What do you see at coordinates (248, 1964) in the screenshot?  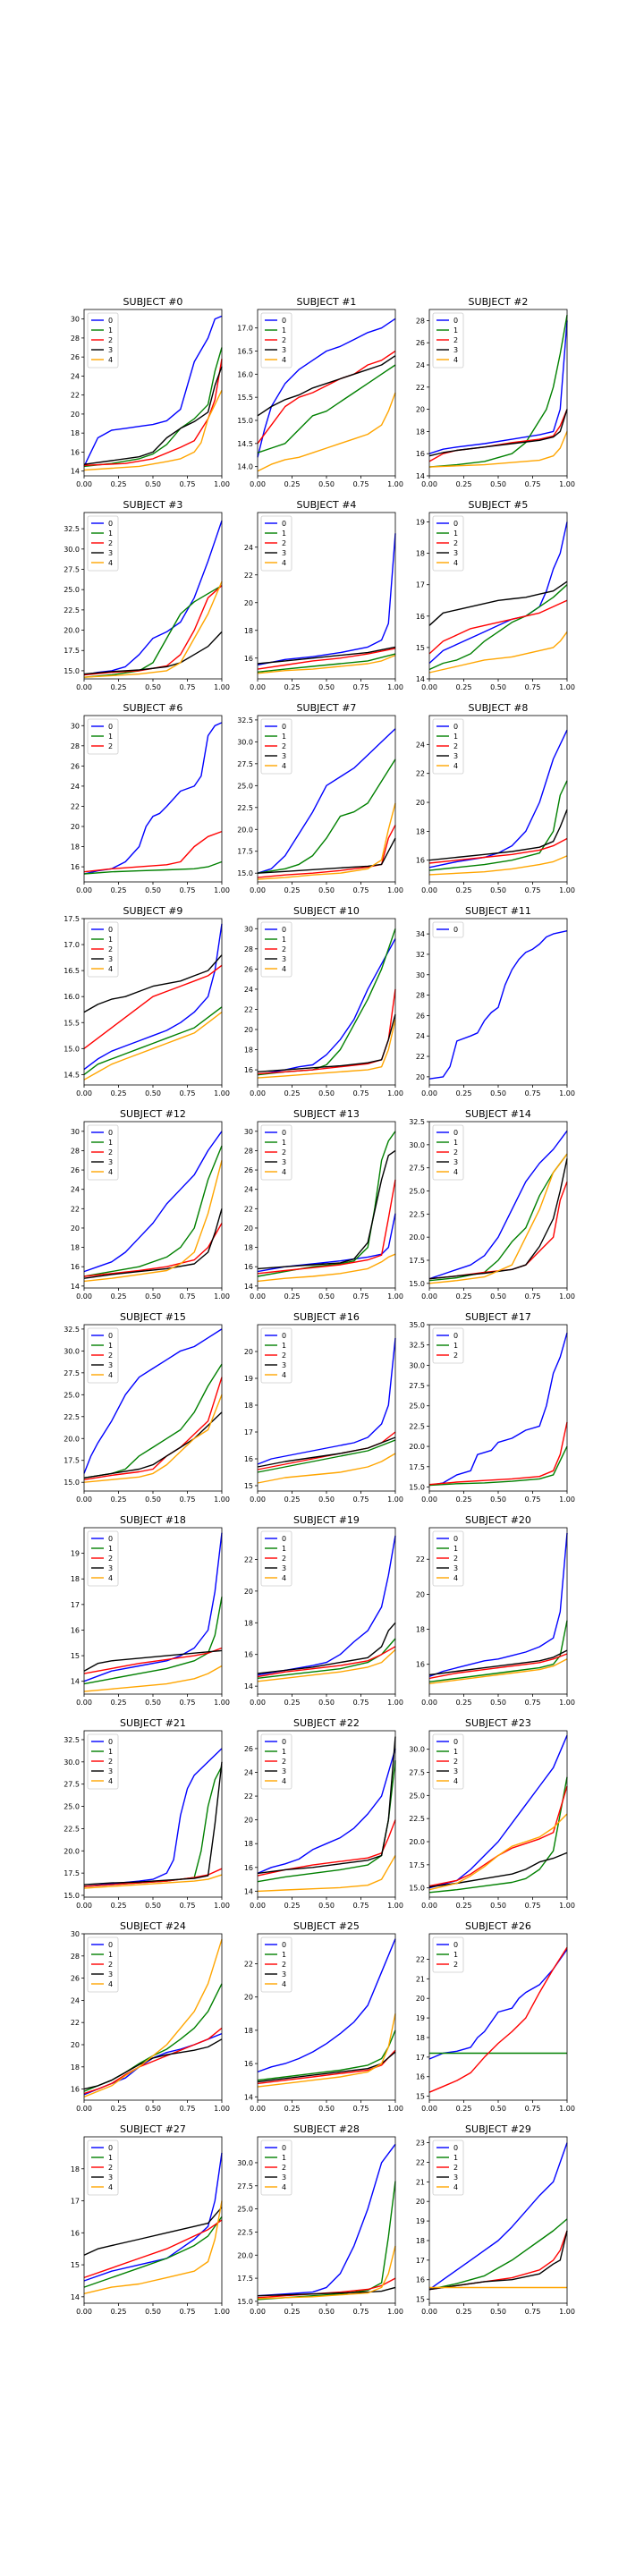 I see `y-tick-label: 22` at bounding box center [248, 1964].